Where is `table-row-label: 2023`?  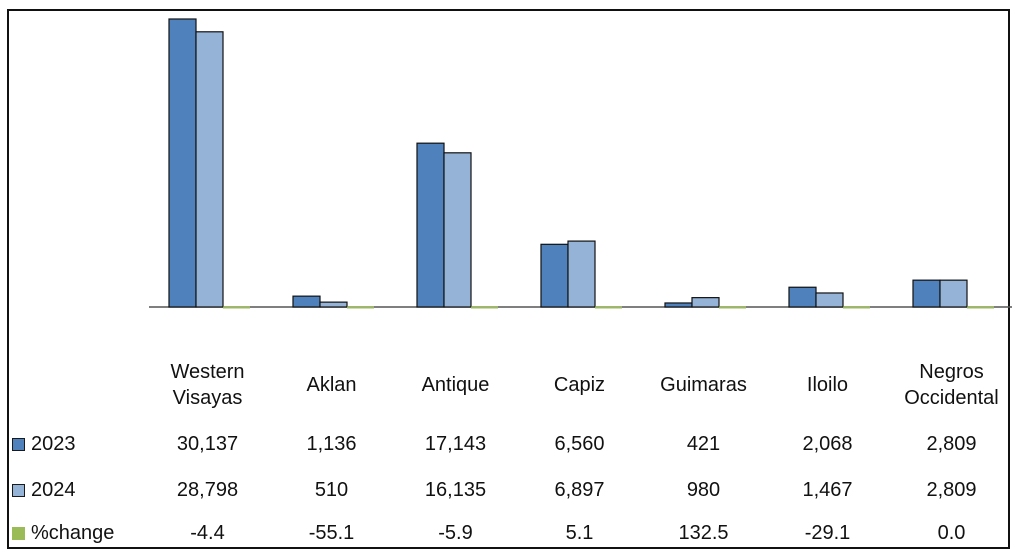 table-row-label: 2023 is located at coordinates (44, 444).